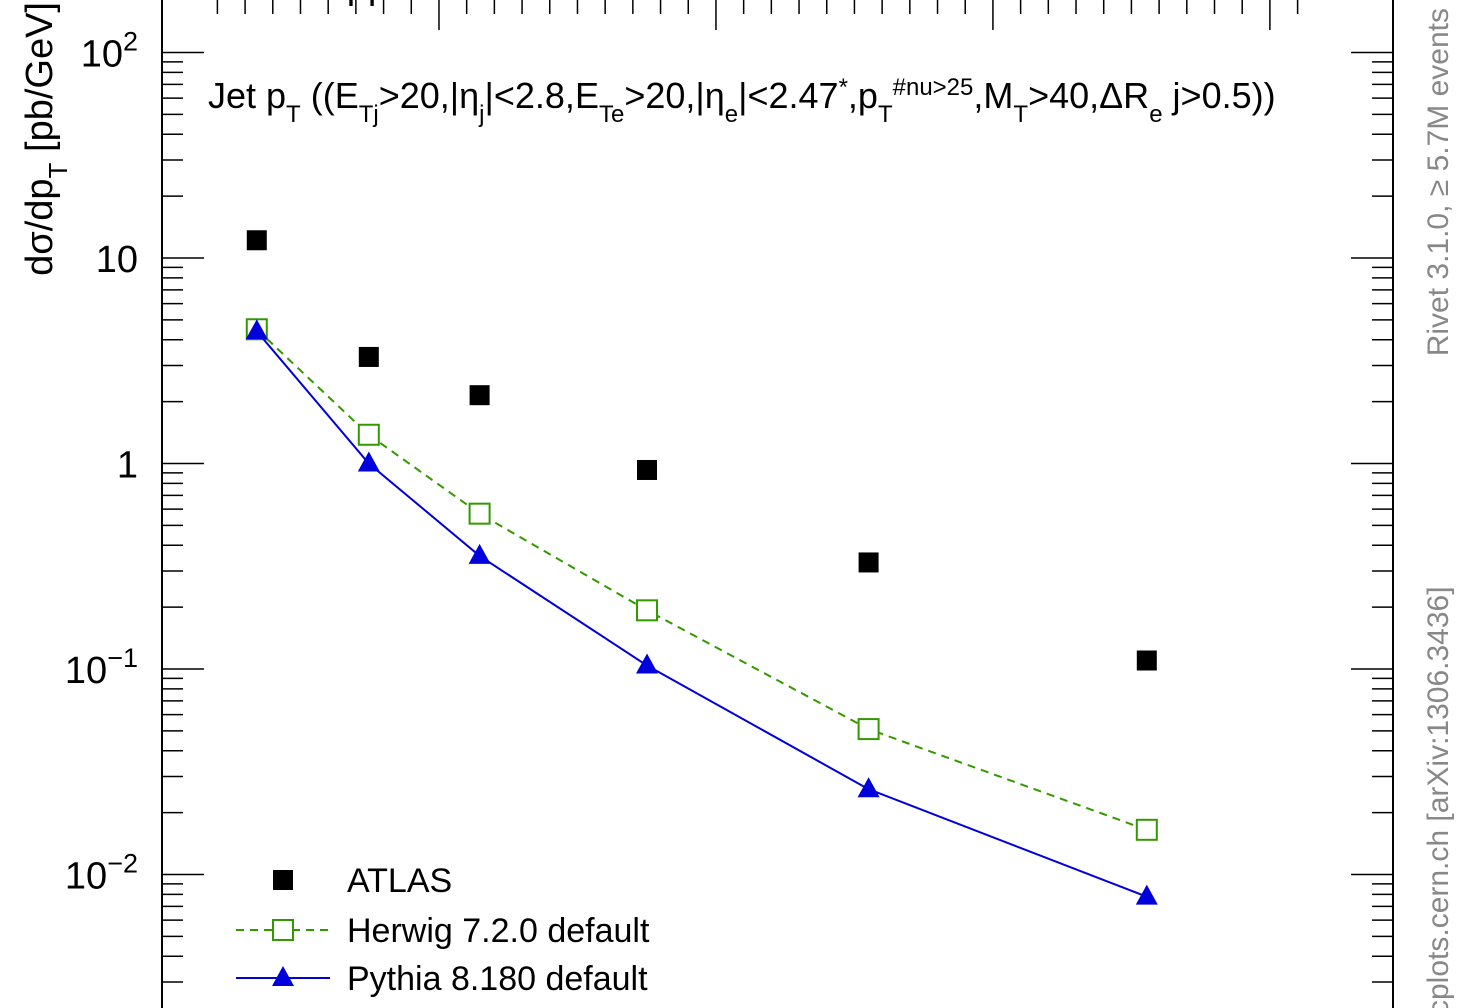 Image resolution: width=1461 pixels, height=1008 pixels. What do you see at coordinates (1367, 3) in the screenshot?
I see `top-right-label: W` at bounding box center [1367, 3].